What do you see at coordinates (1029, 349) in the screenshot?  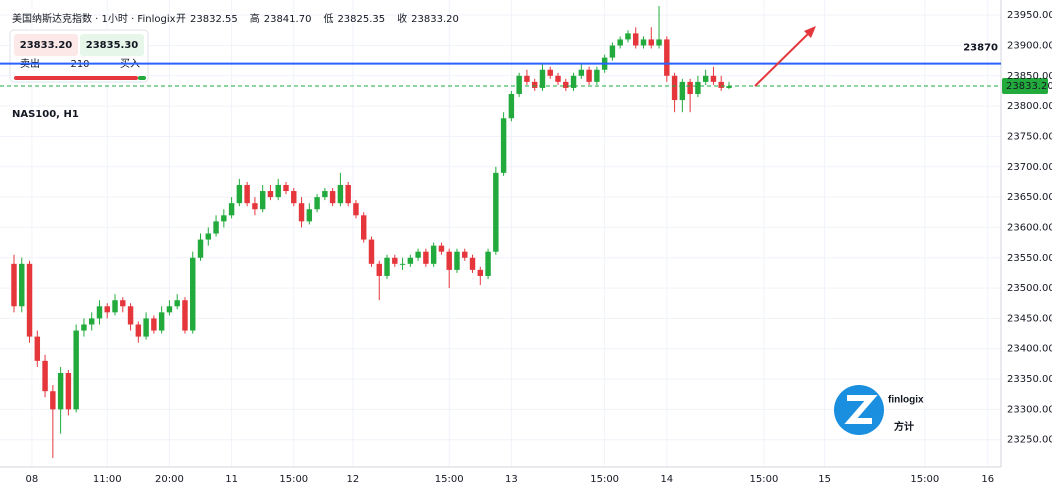 I see `y-tick-label: 23400.00` at bounding box center [1029, 349].